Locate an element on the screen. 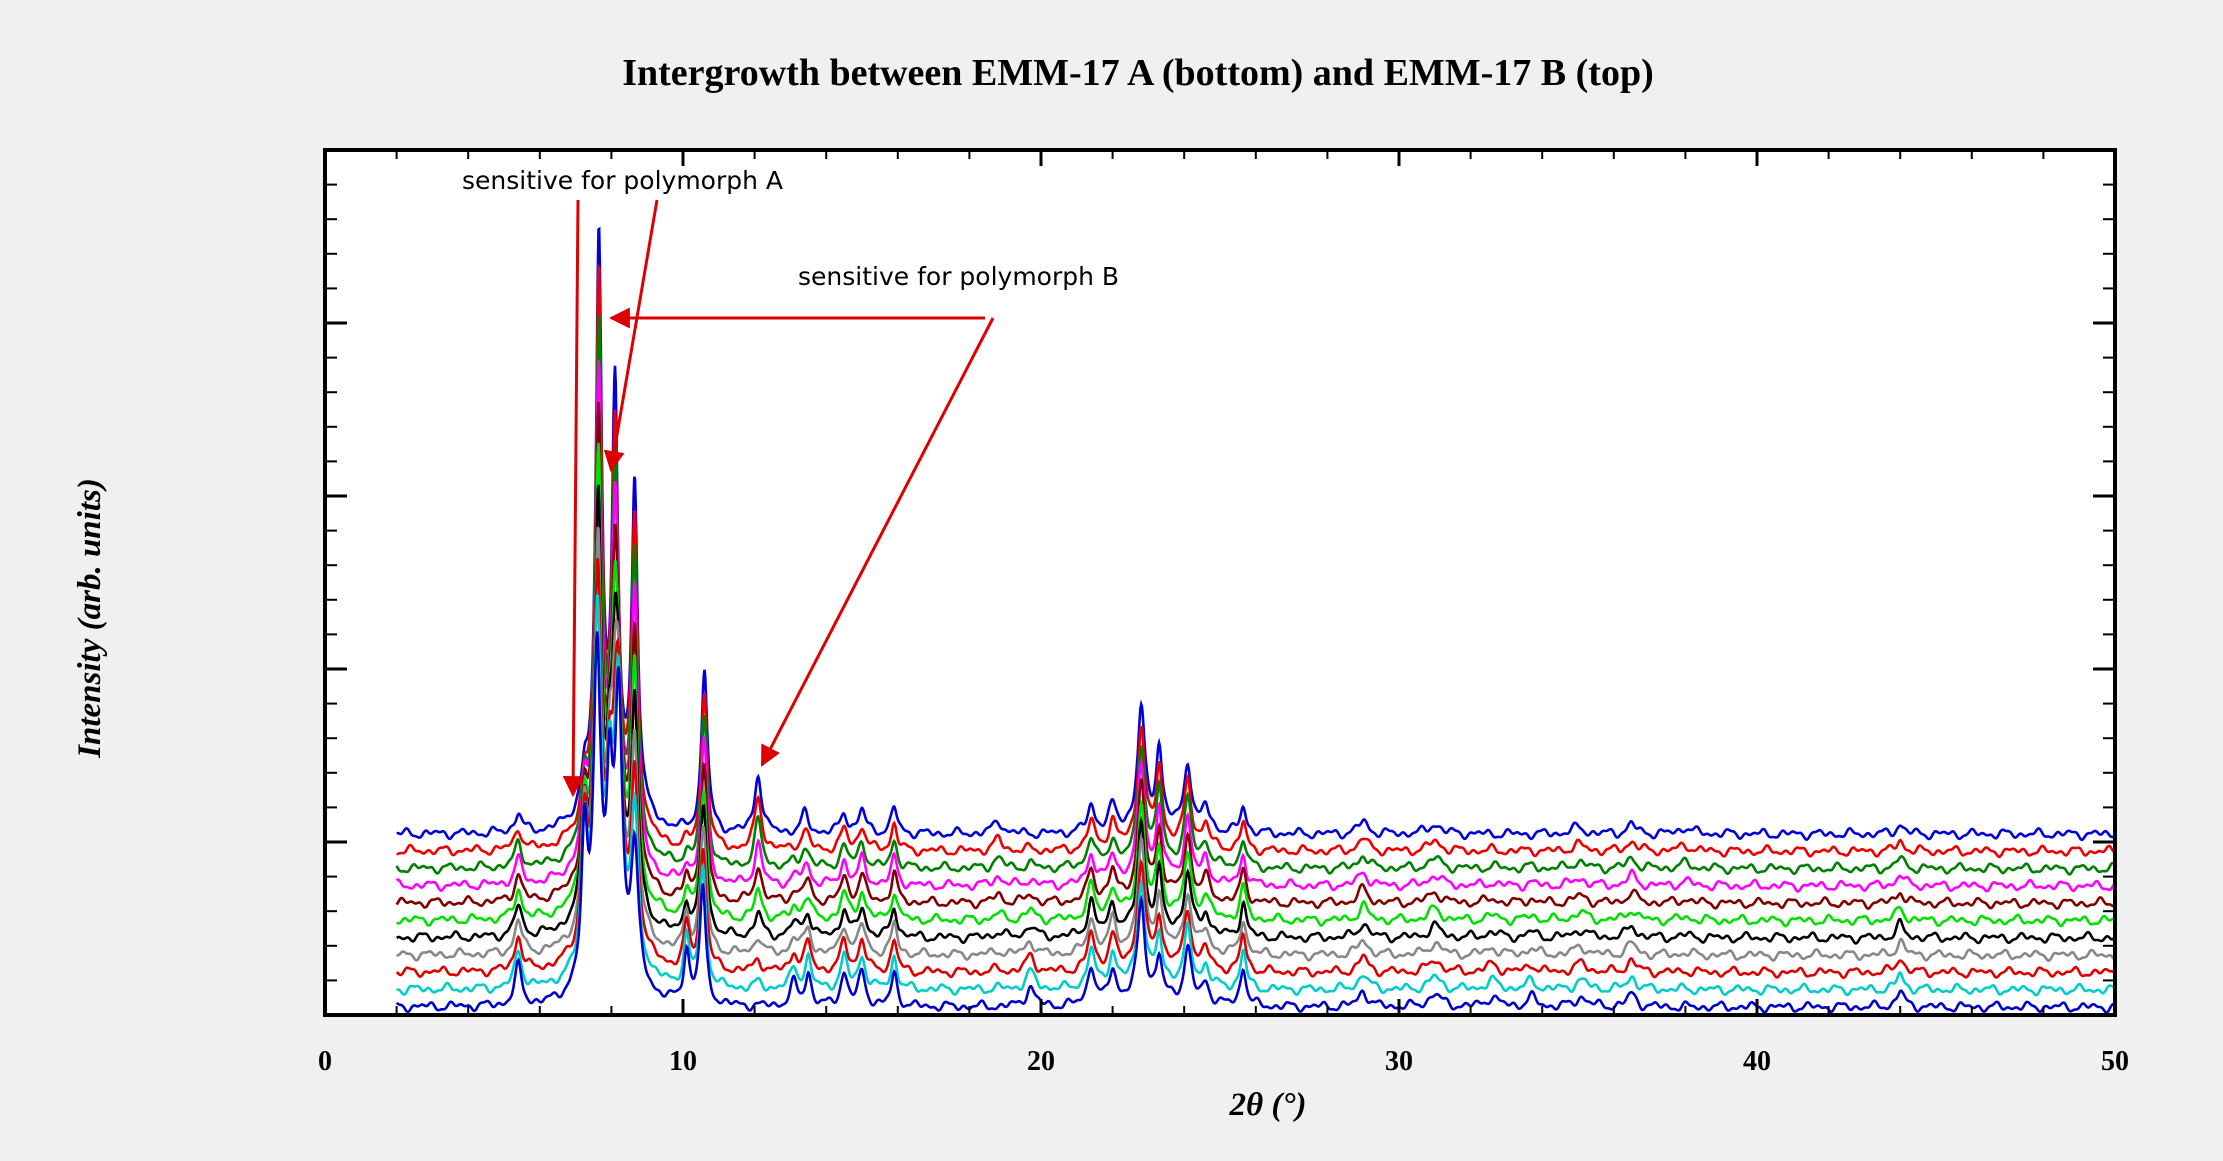  x-tick-label: 30 is located at coordinates (1399, 1061).